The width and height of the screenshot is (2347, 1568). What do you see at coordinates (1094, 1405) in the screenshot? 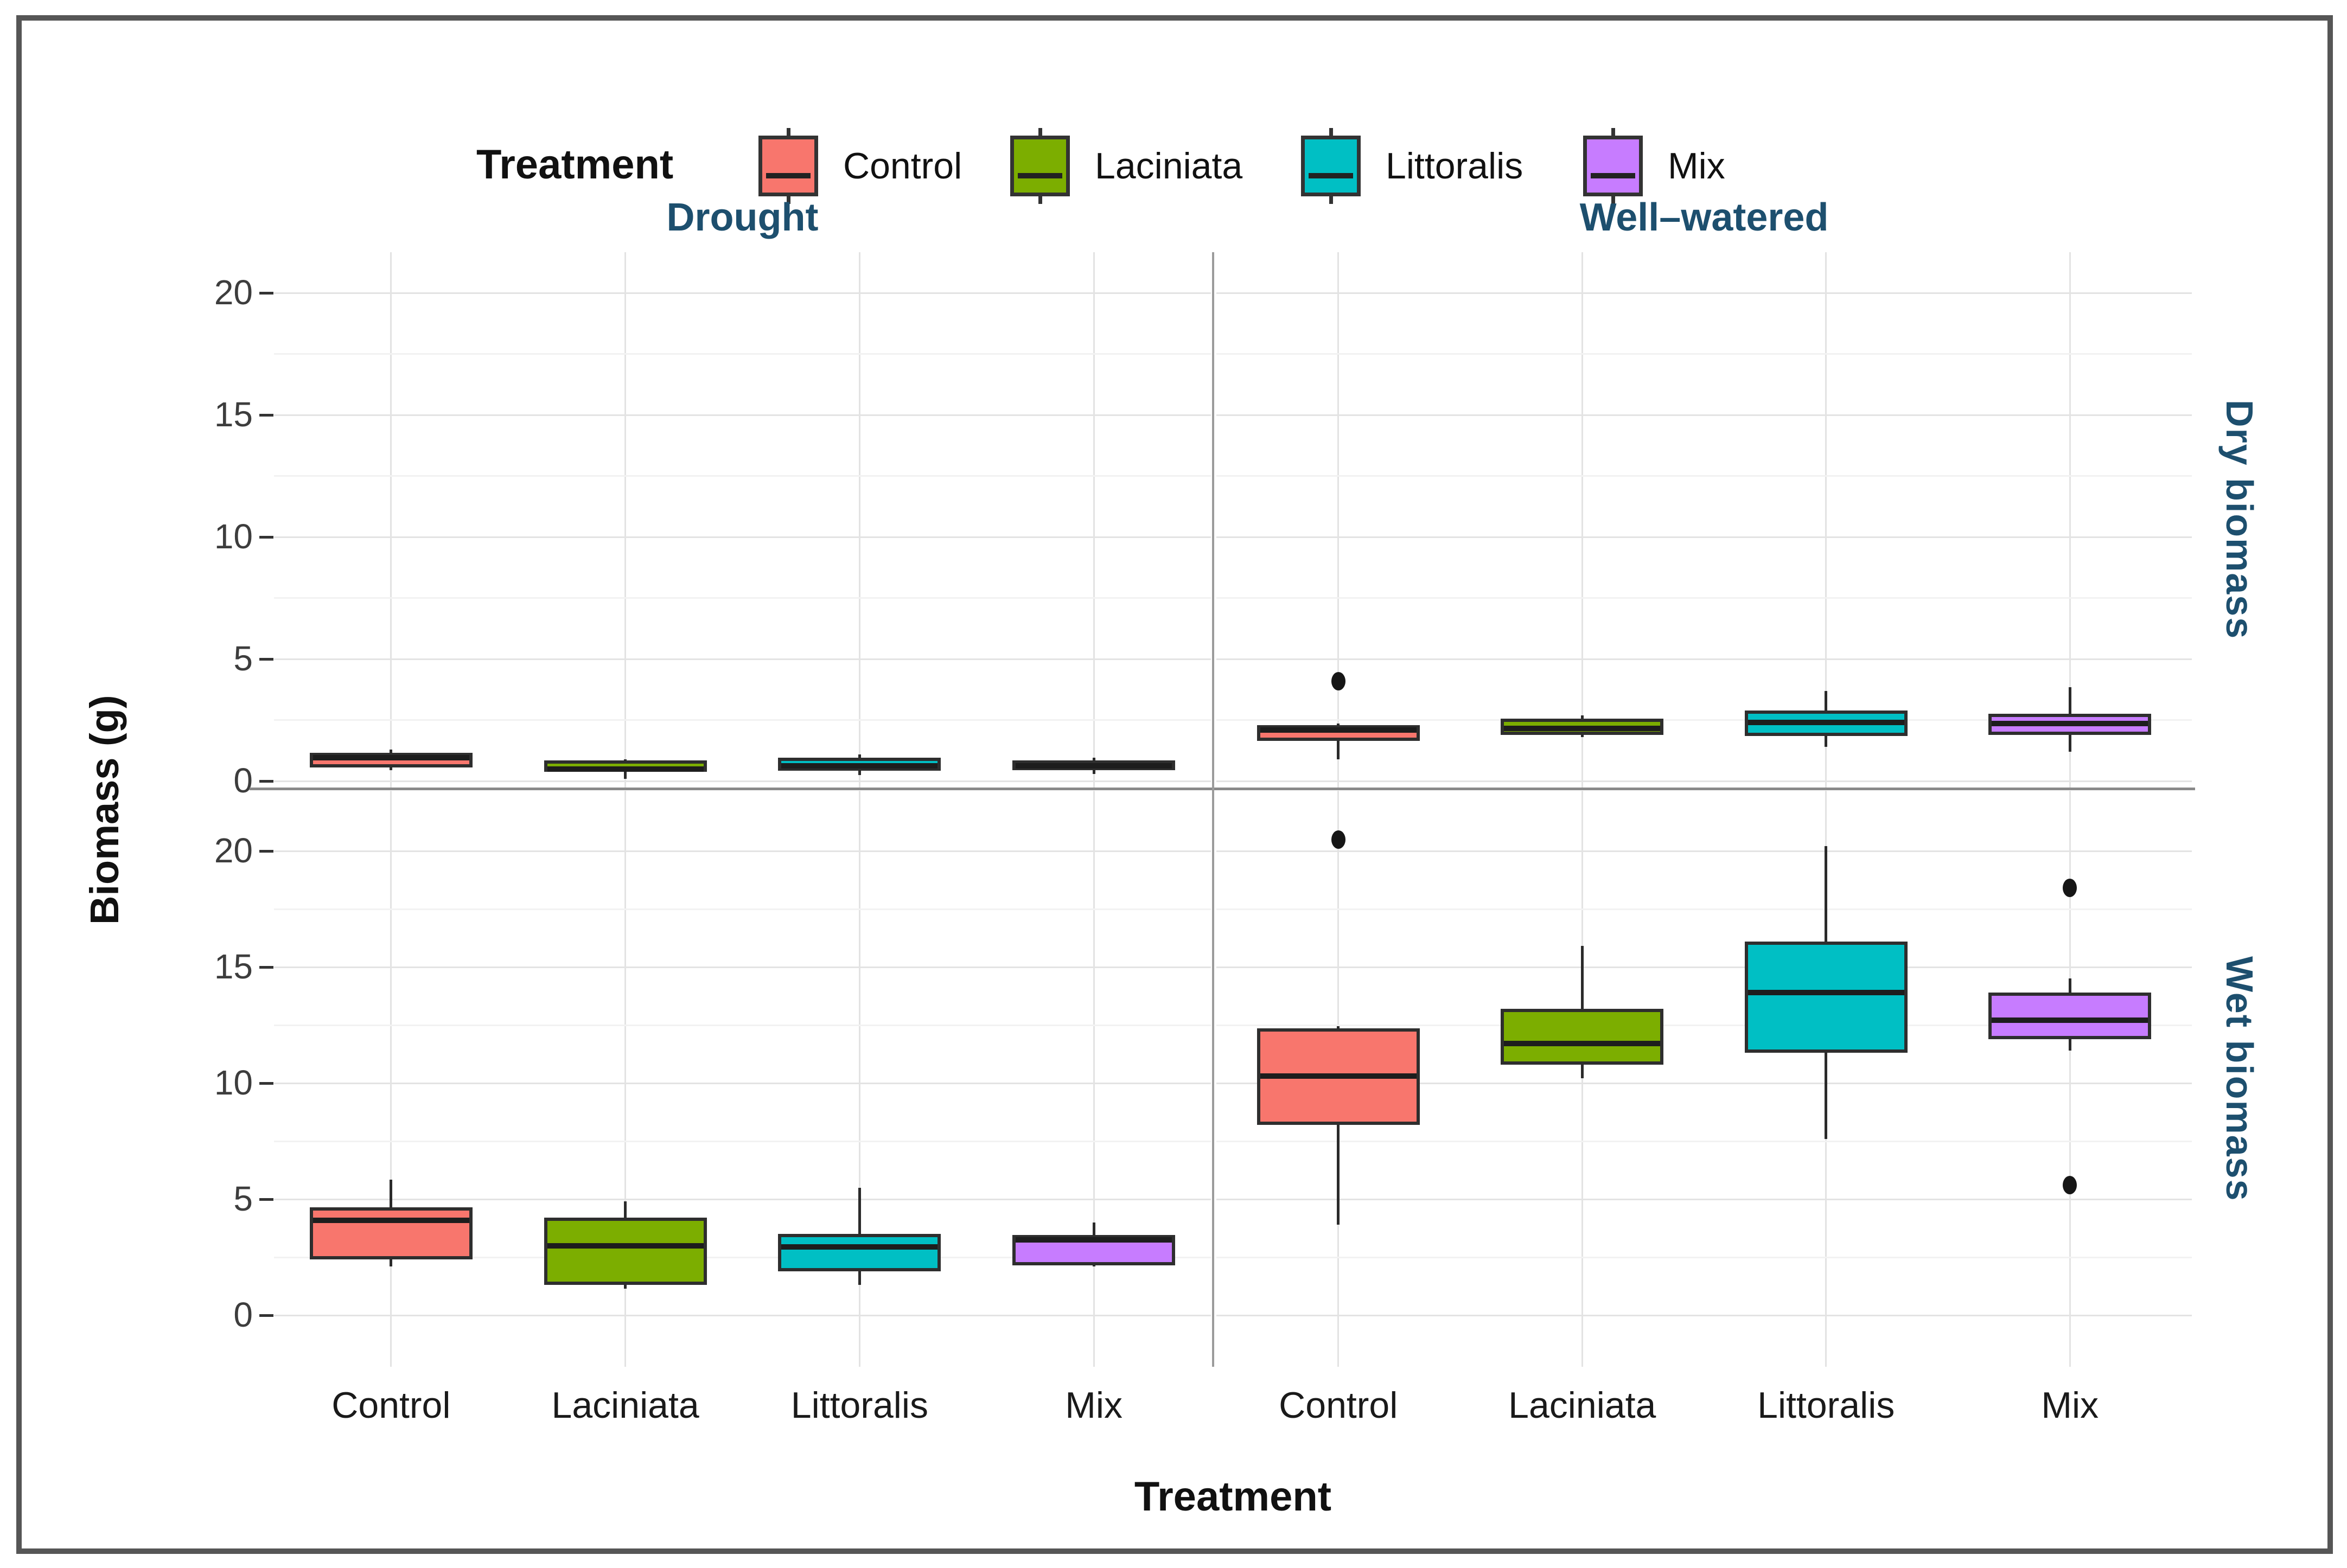
I see `x-category-label-mix: Mix` at bounding box center [1094, 1405].